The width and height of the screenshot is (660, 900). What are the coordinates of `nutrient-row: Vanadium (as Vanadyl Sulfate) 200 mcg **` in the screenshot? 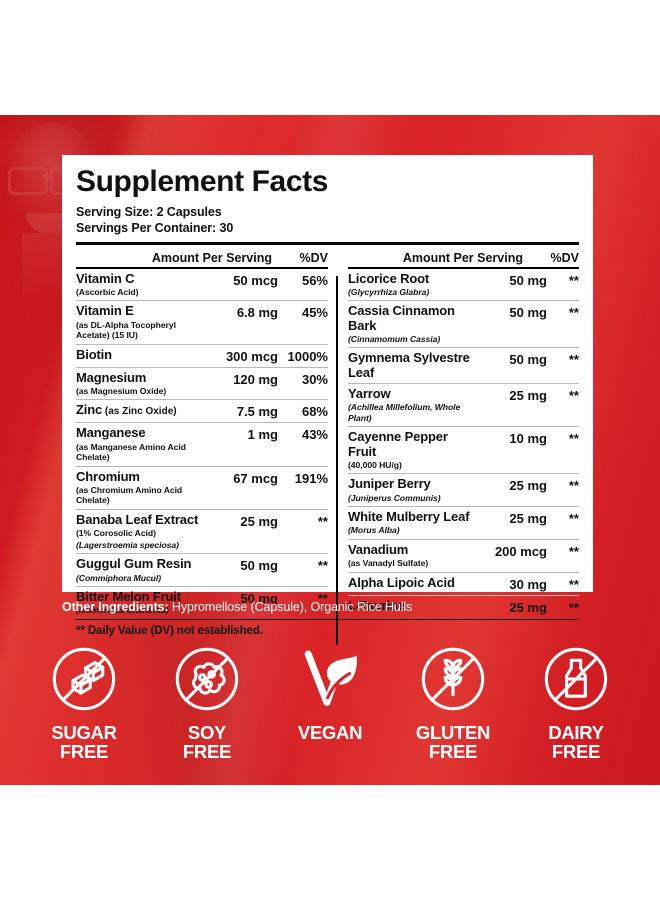 It's located at (463, 556).